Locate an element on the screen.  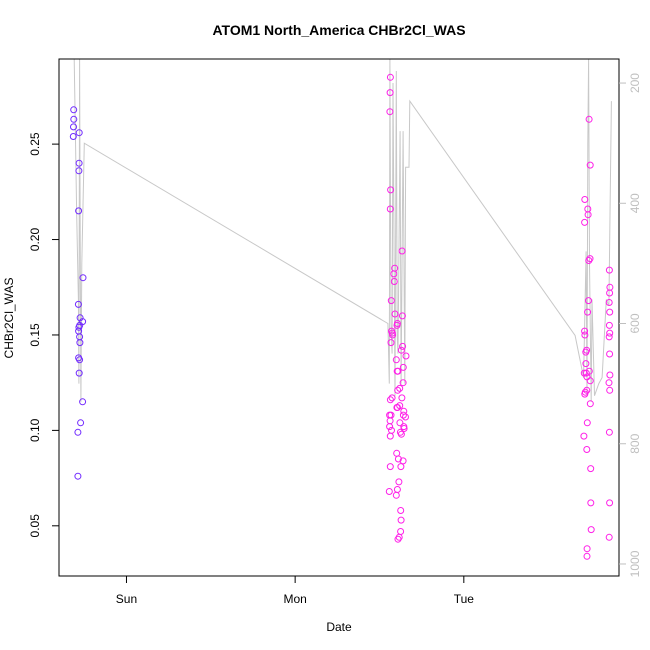
y-tick-label: 0.25 is located at coordinates (35, 144).